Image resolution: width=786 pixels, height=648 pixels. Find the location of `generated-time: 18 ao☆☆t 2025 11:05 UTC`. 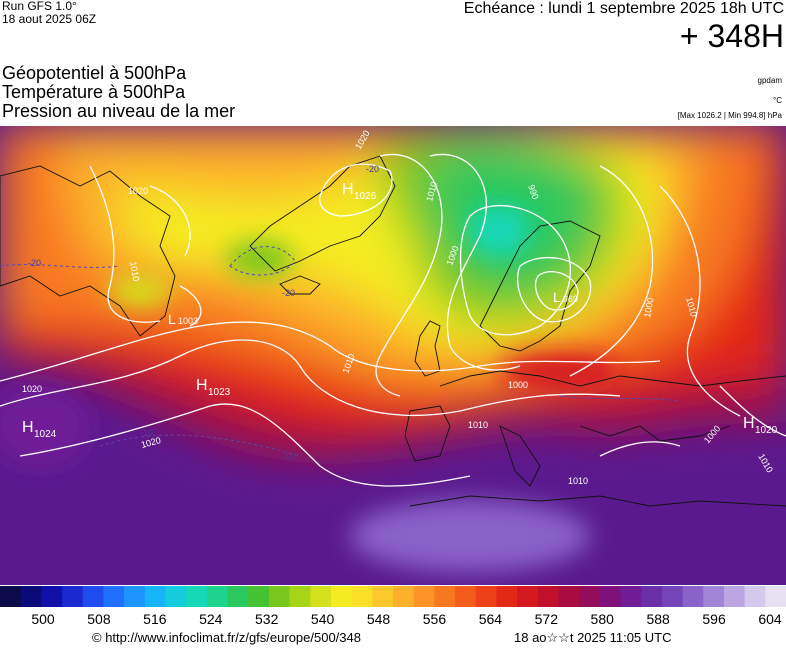

generated-time: 18 ao☆☆t 2025 11:05 UTC is located at coordinates (593, 637).